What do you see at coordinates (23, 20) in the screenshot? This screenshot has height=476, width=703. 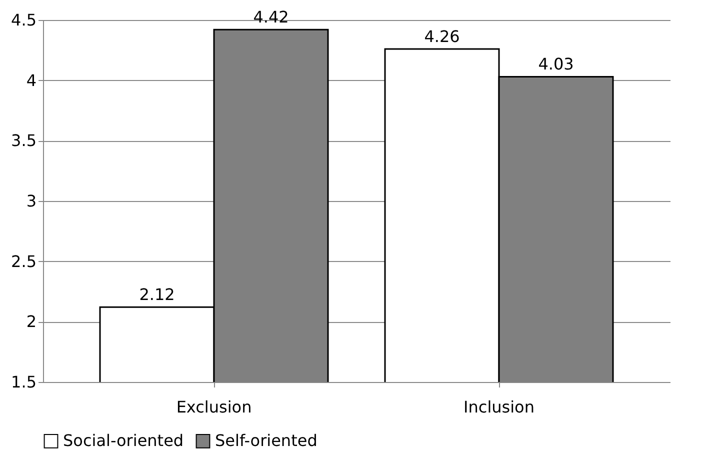 I see `y-tick-label: 4.5` at bounding box center [23, 20].